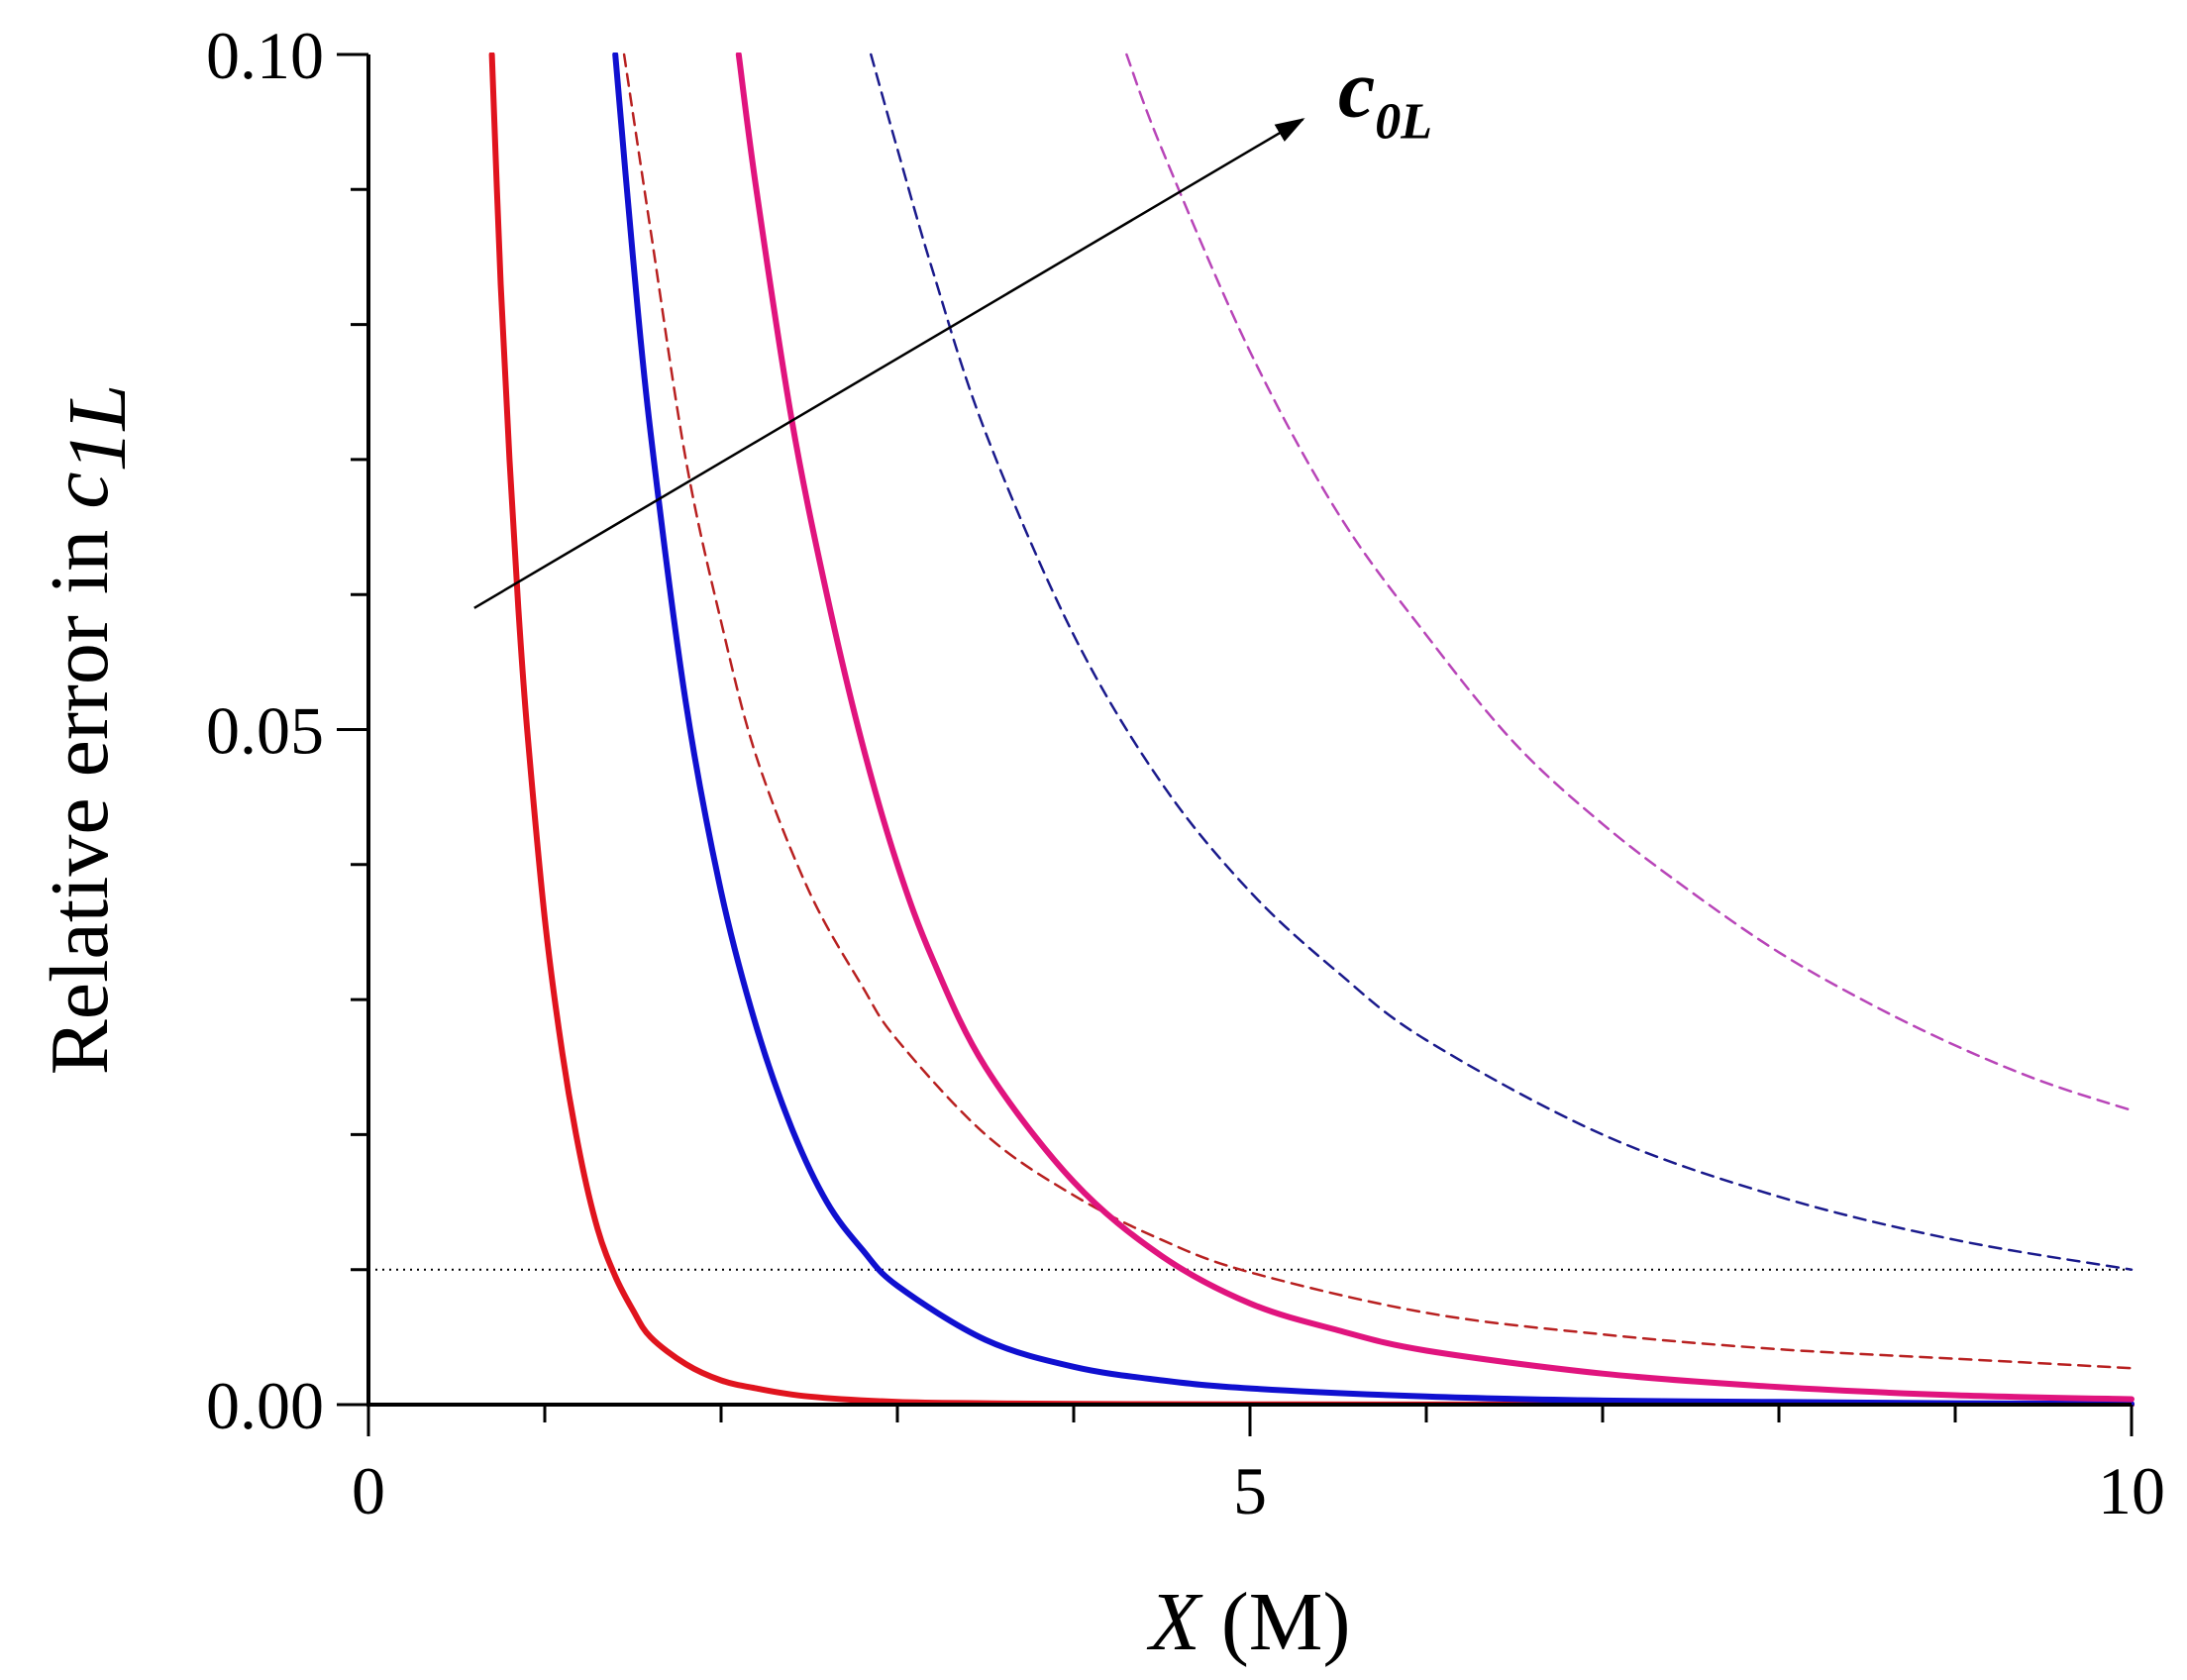 The image size is (2187, 1680). I want to click on x-tick-label: 5, so click(1250, 1490).